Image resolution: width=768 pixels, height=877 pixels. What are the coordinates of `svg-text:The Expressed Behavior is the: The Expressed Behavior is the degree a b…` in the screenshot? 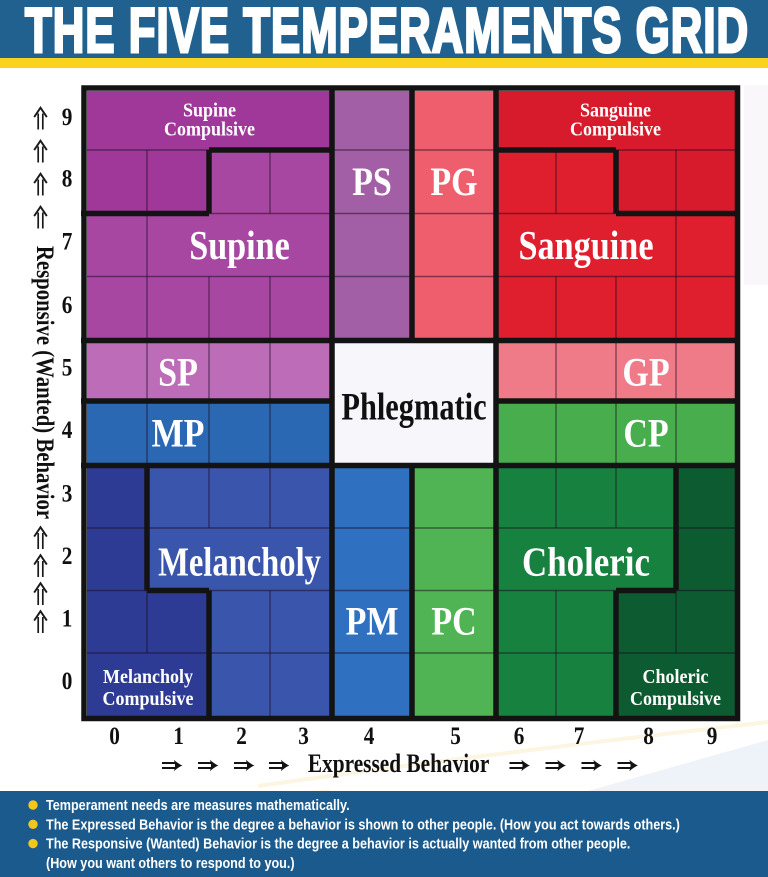 It's located at (363, 824).